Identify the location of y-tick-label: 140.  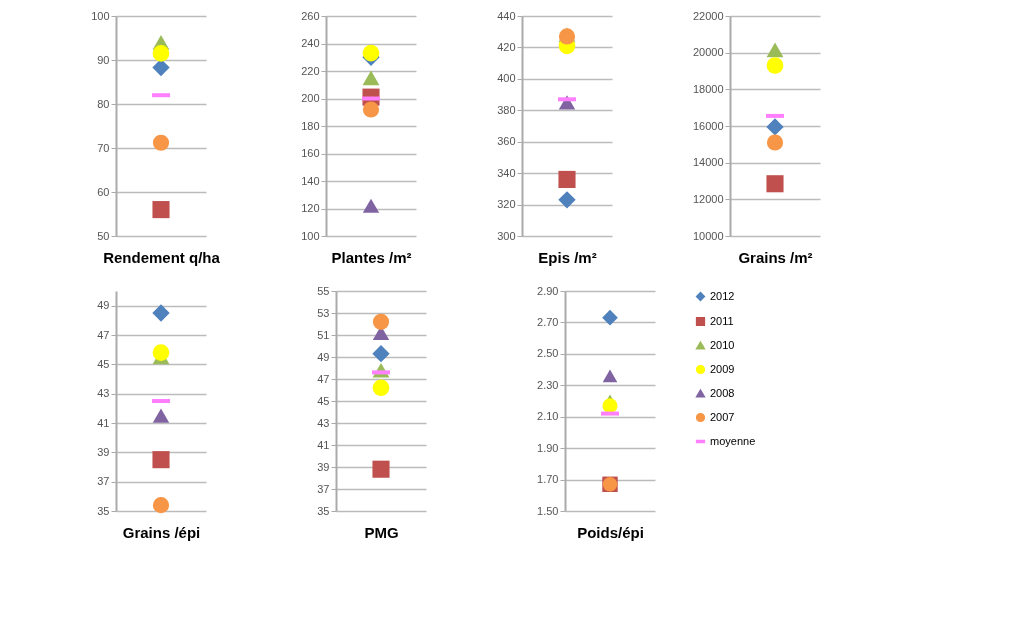
(310, 180).